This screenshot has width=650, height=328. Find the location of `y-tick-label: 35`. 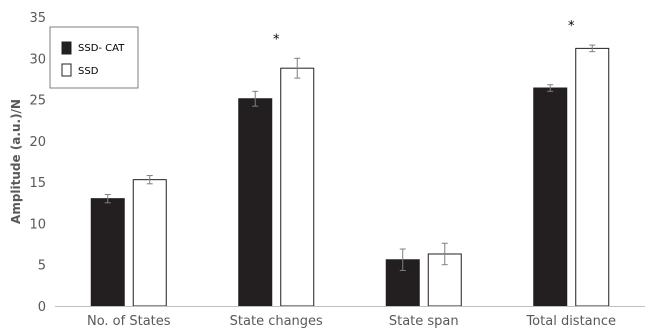

y-tick-label: 35 is located at coordinates (37, 18).